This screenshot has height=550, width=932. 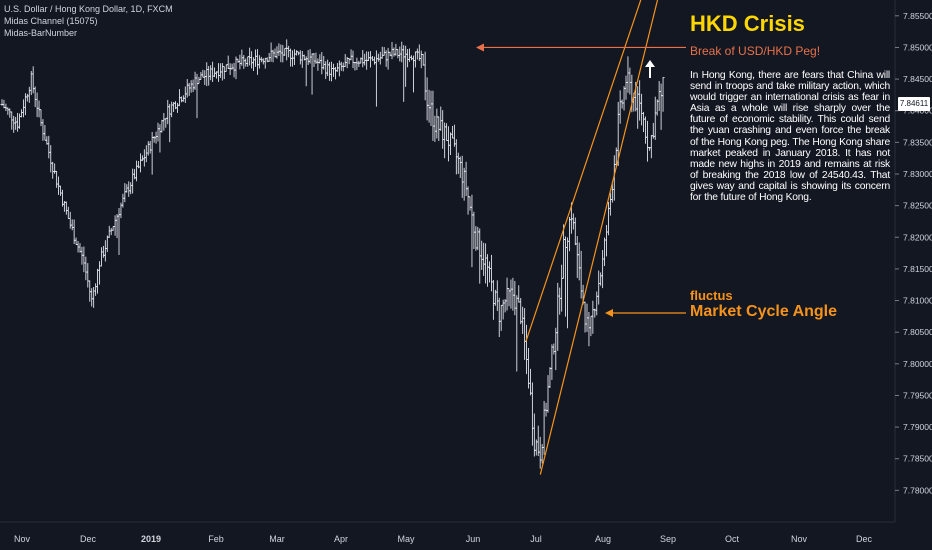 I want to click on midas-channel-lower-line, so click(x=599, y=237).